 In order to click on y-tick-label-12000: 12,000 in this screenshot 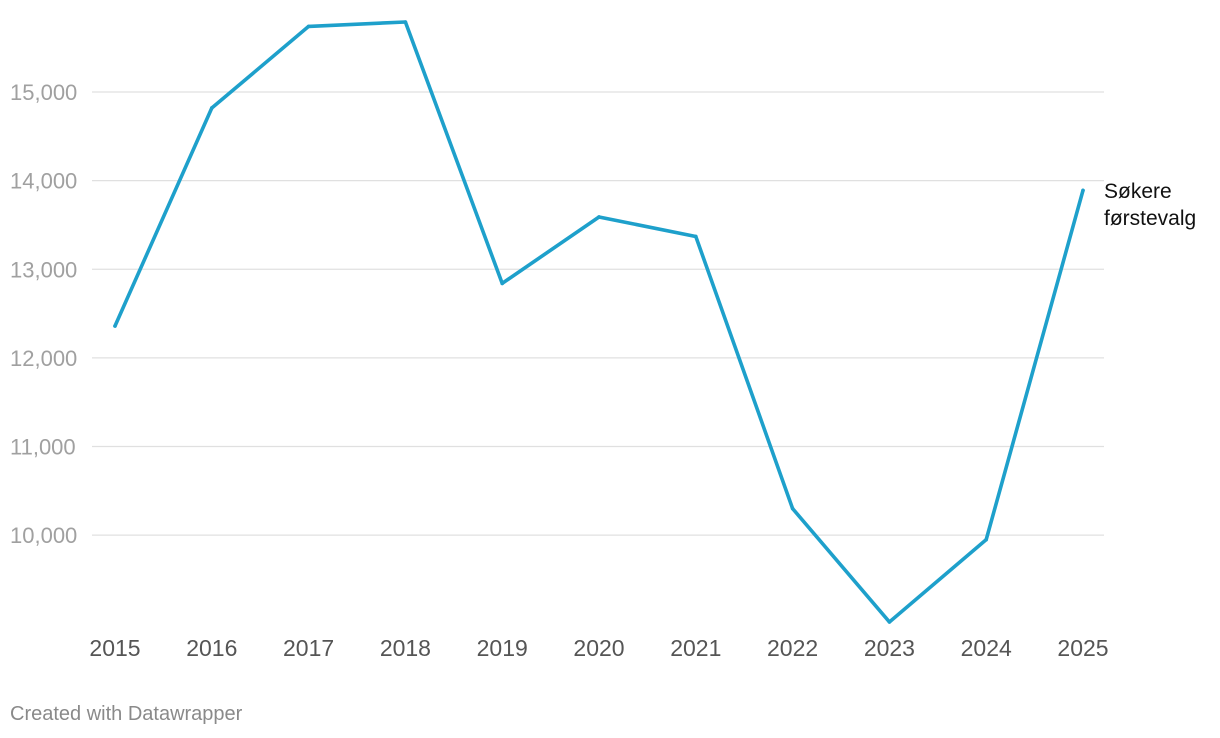, I will do `click(43, 358)`.